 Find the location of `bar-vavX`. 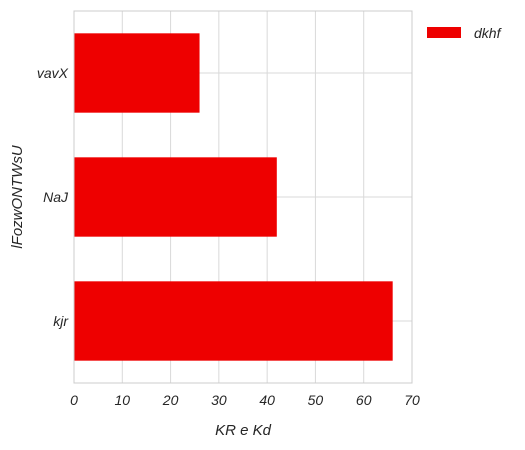

bar-vavX is located at coordinates (137, 73).